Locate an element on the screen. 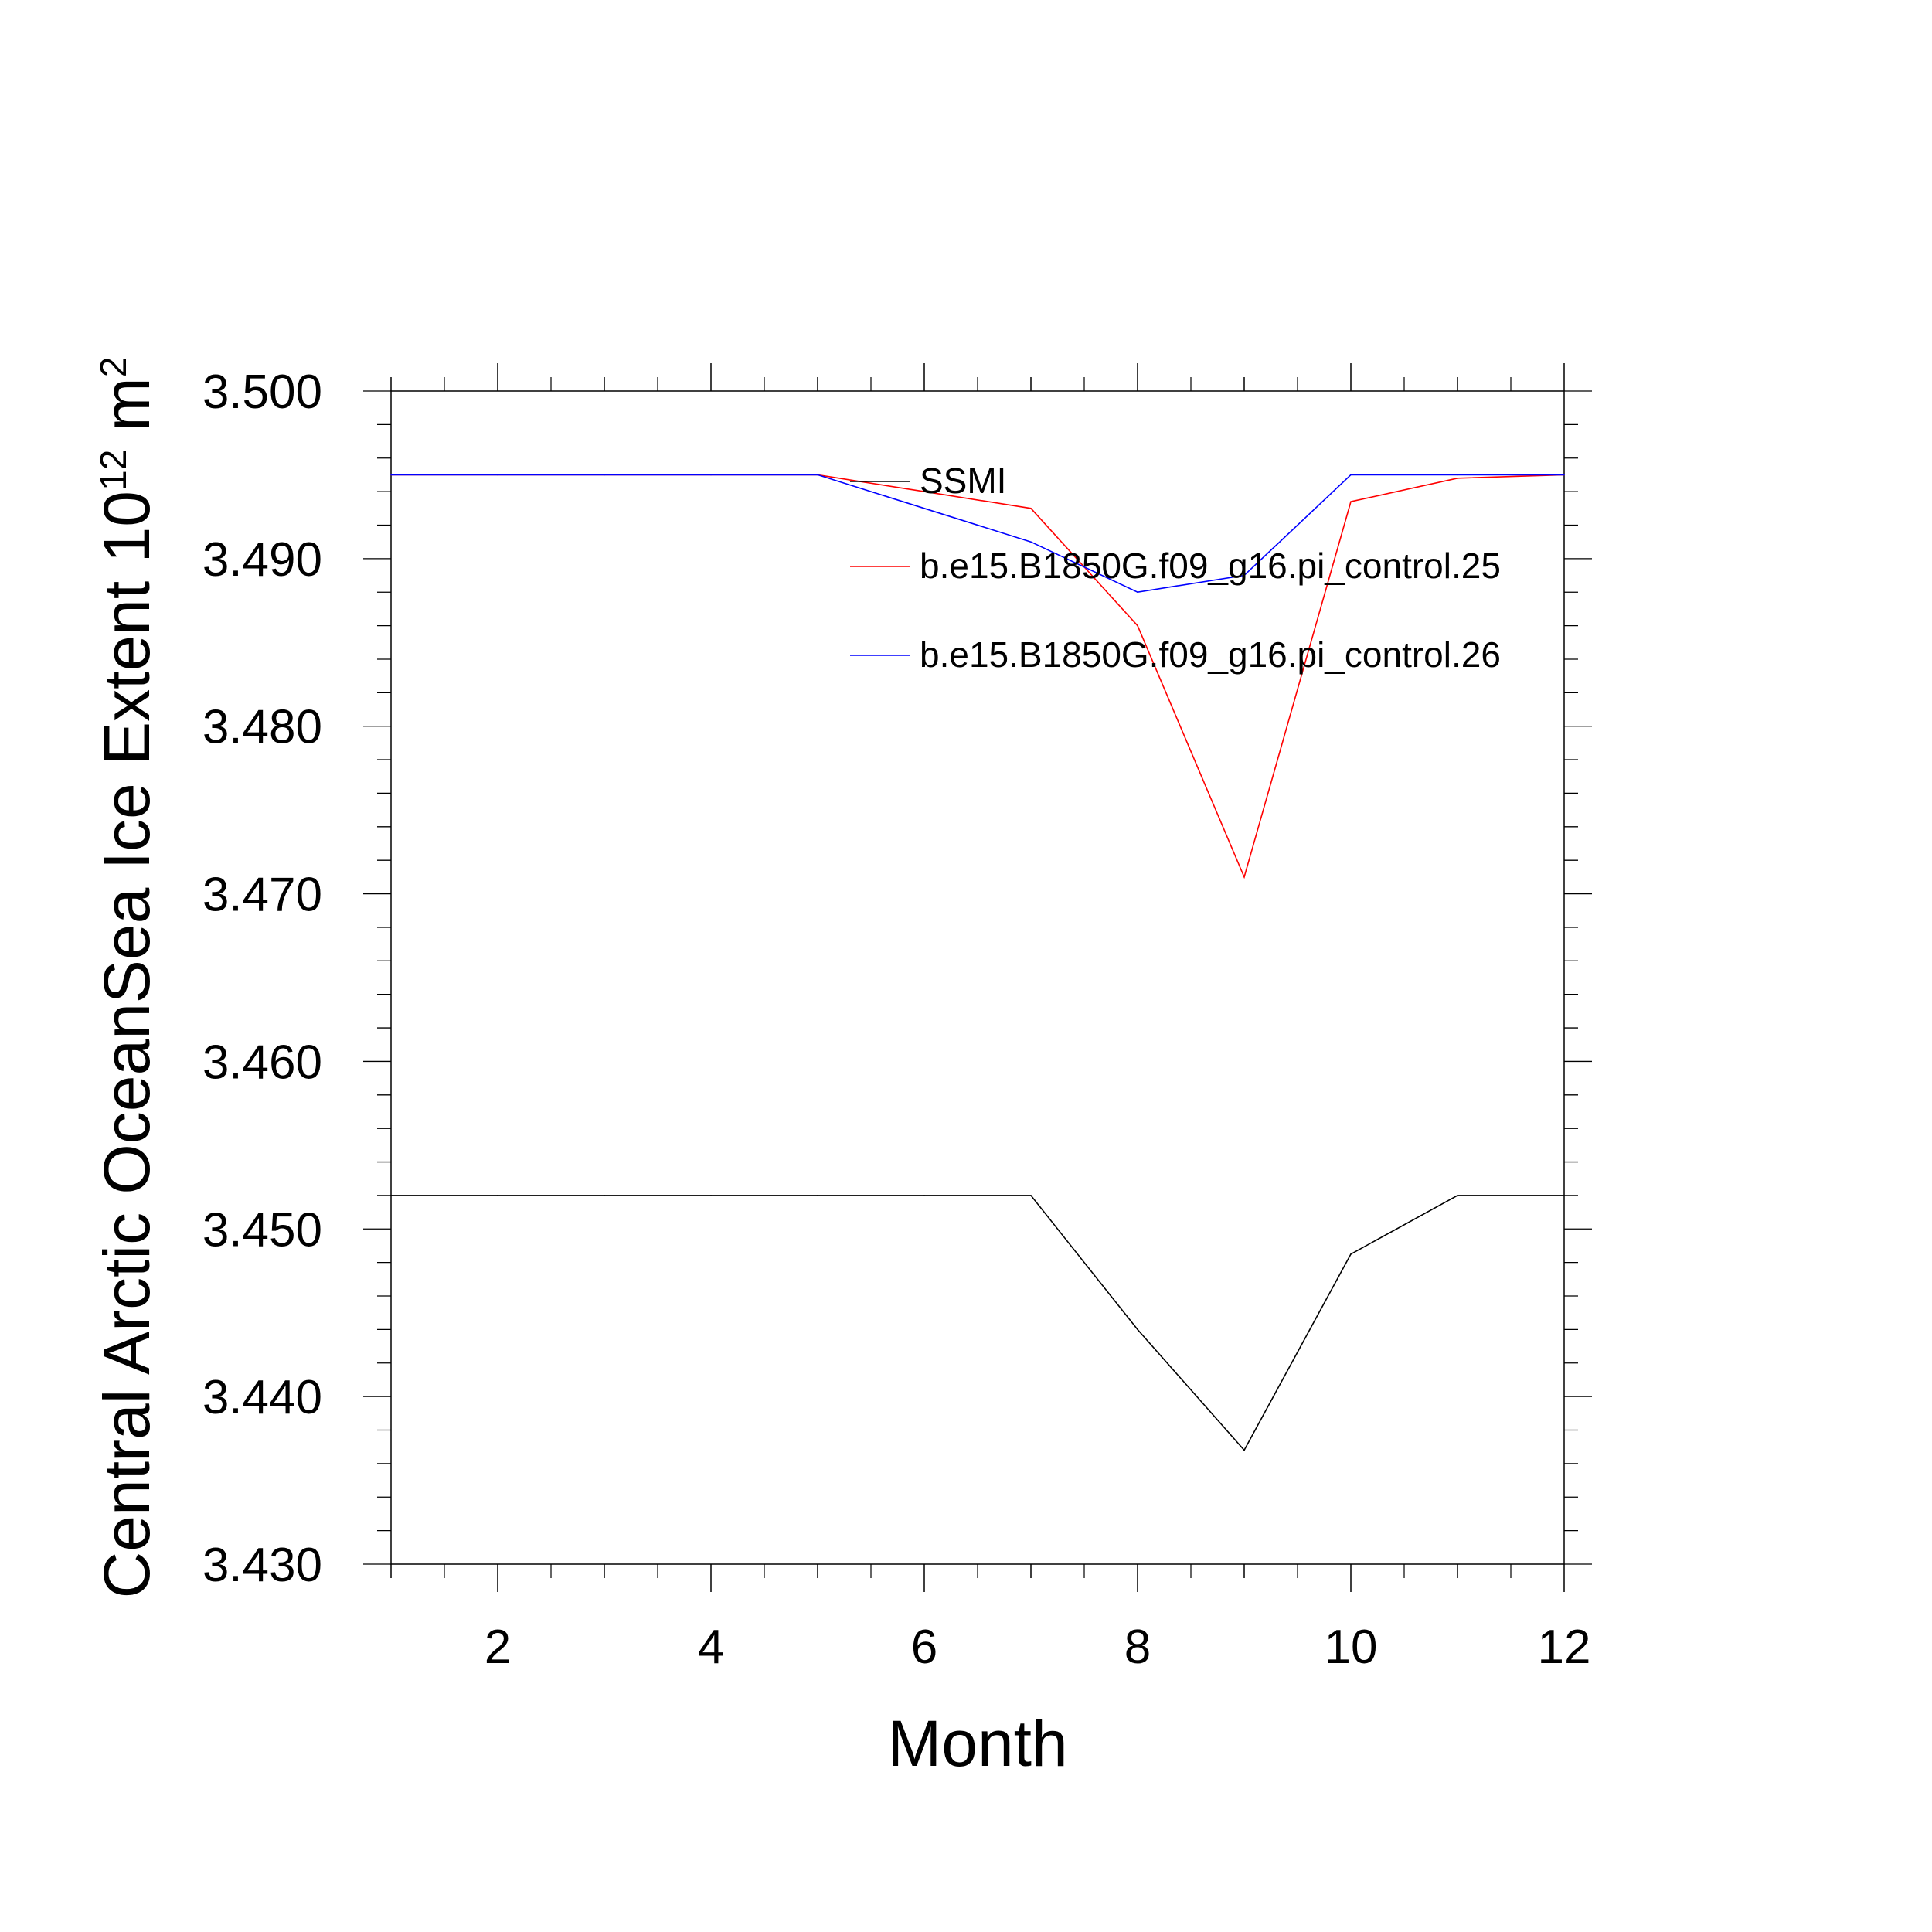 This screenshot has width=1932, height=1932. y-tick-label: 3.500 is located at coordinates (262, 392).